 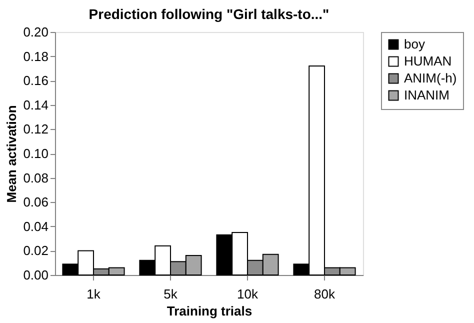 What do you see at coordinates (325, 294) in the screenshot?
I see `x-tick-label: 80k` at bounding box center [325, 294].